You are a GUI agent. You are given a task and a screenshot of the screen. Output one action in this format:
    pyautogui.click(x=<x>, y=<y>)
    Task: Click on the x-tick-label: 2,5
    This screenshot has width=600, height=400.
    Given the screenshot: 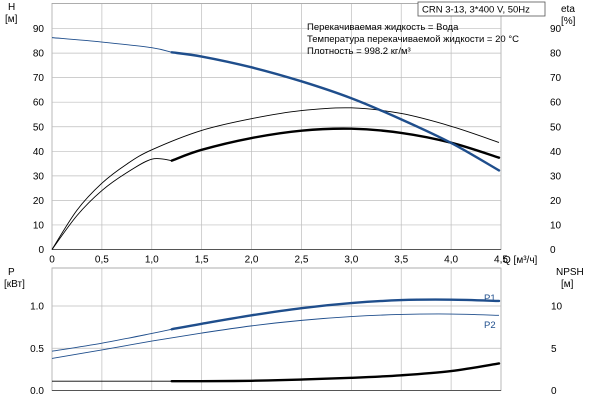 What is the action you would take?
    pyautogui.click(x=301, y=260)
    